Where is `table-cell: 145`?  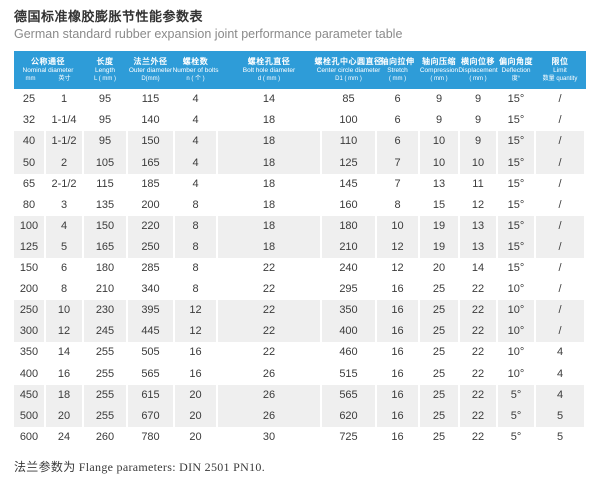 table-cell: 145 is located at coordinates (348, 184).